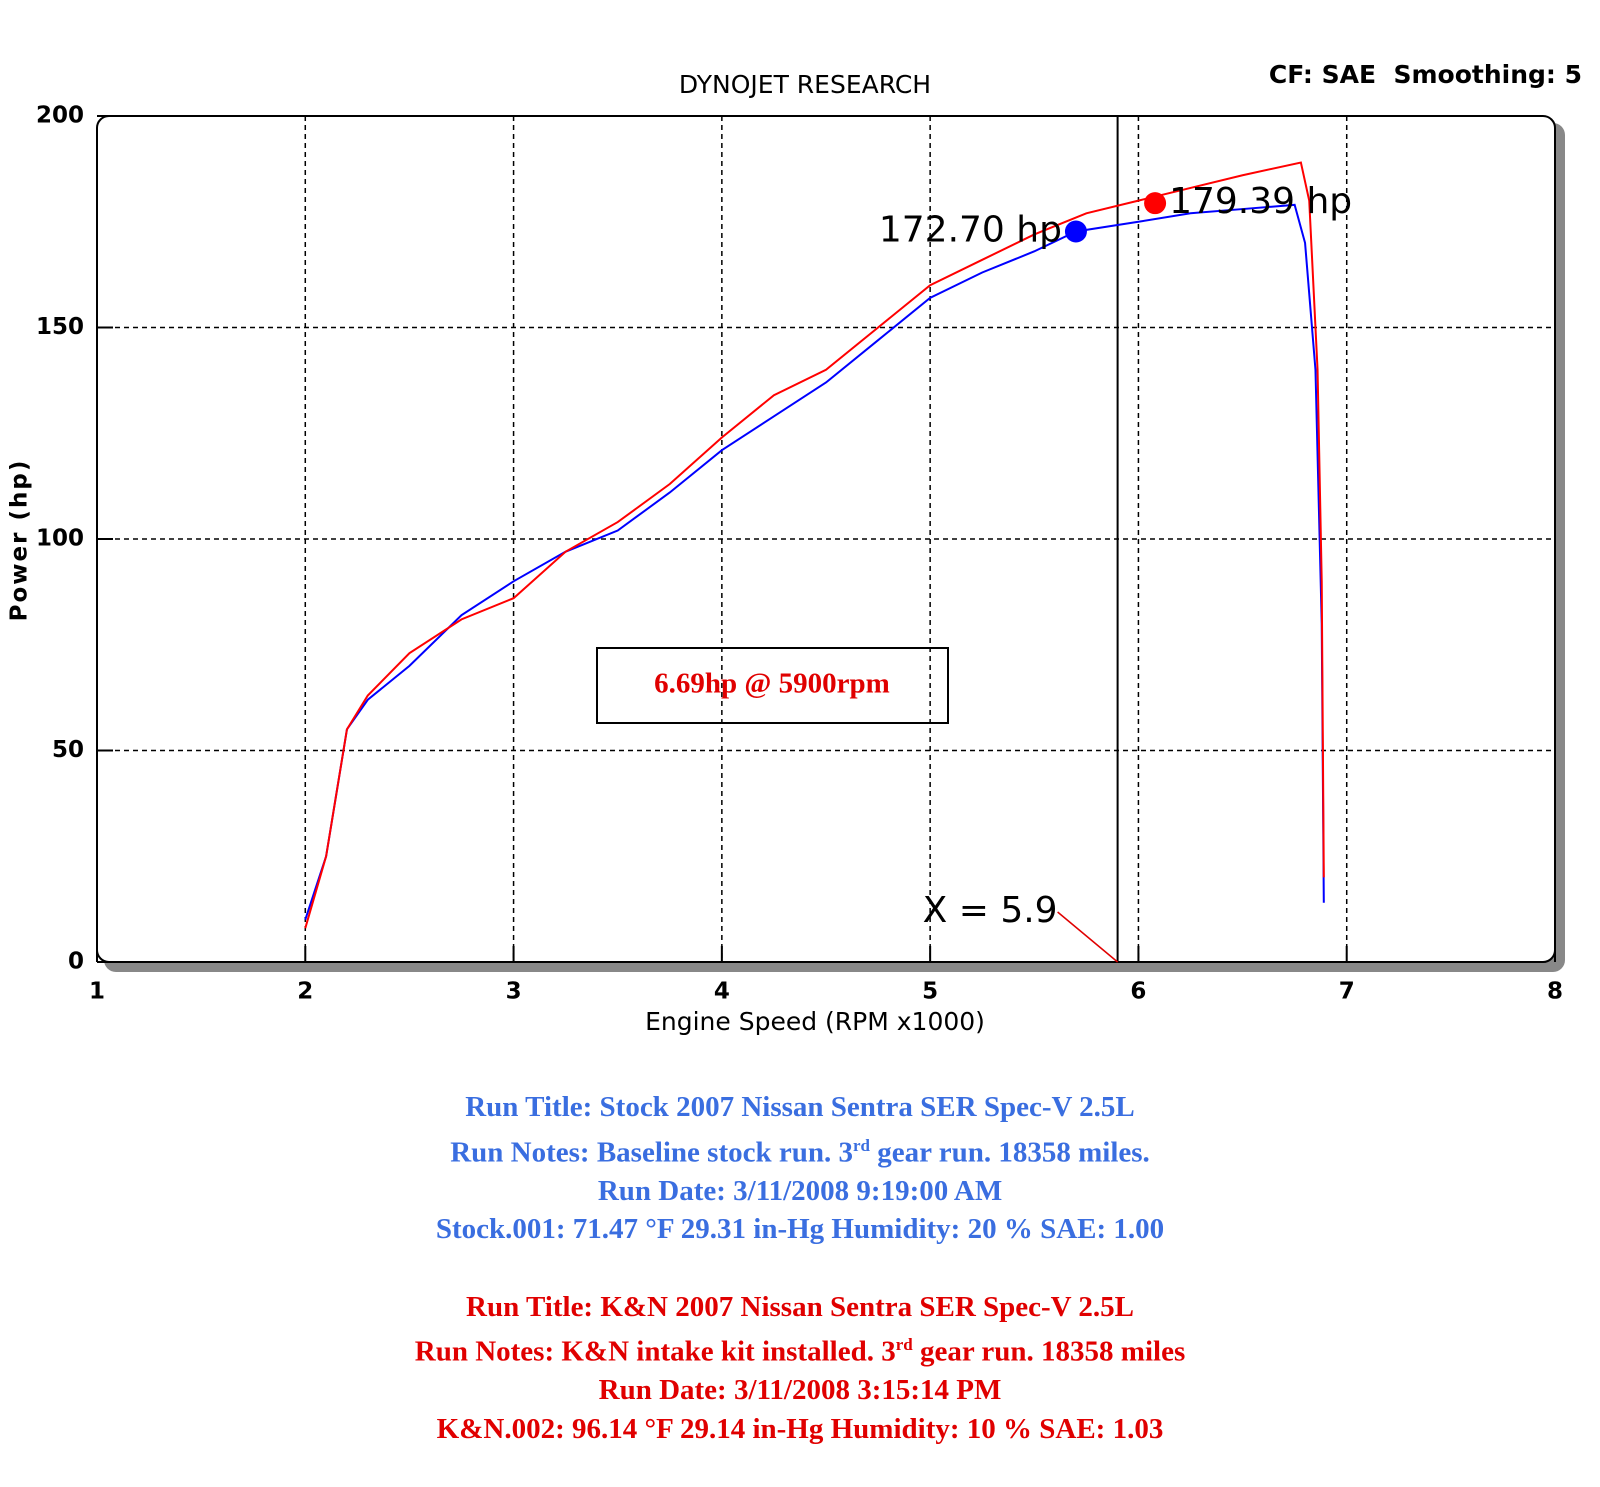  Describe the element at coordinates (1010, 1152) in the screenshot. I see `run-notes-text: gear run. 18358 miles.` at that location.